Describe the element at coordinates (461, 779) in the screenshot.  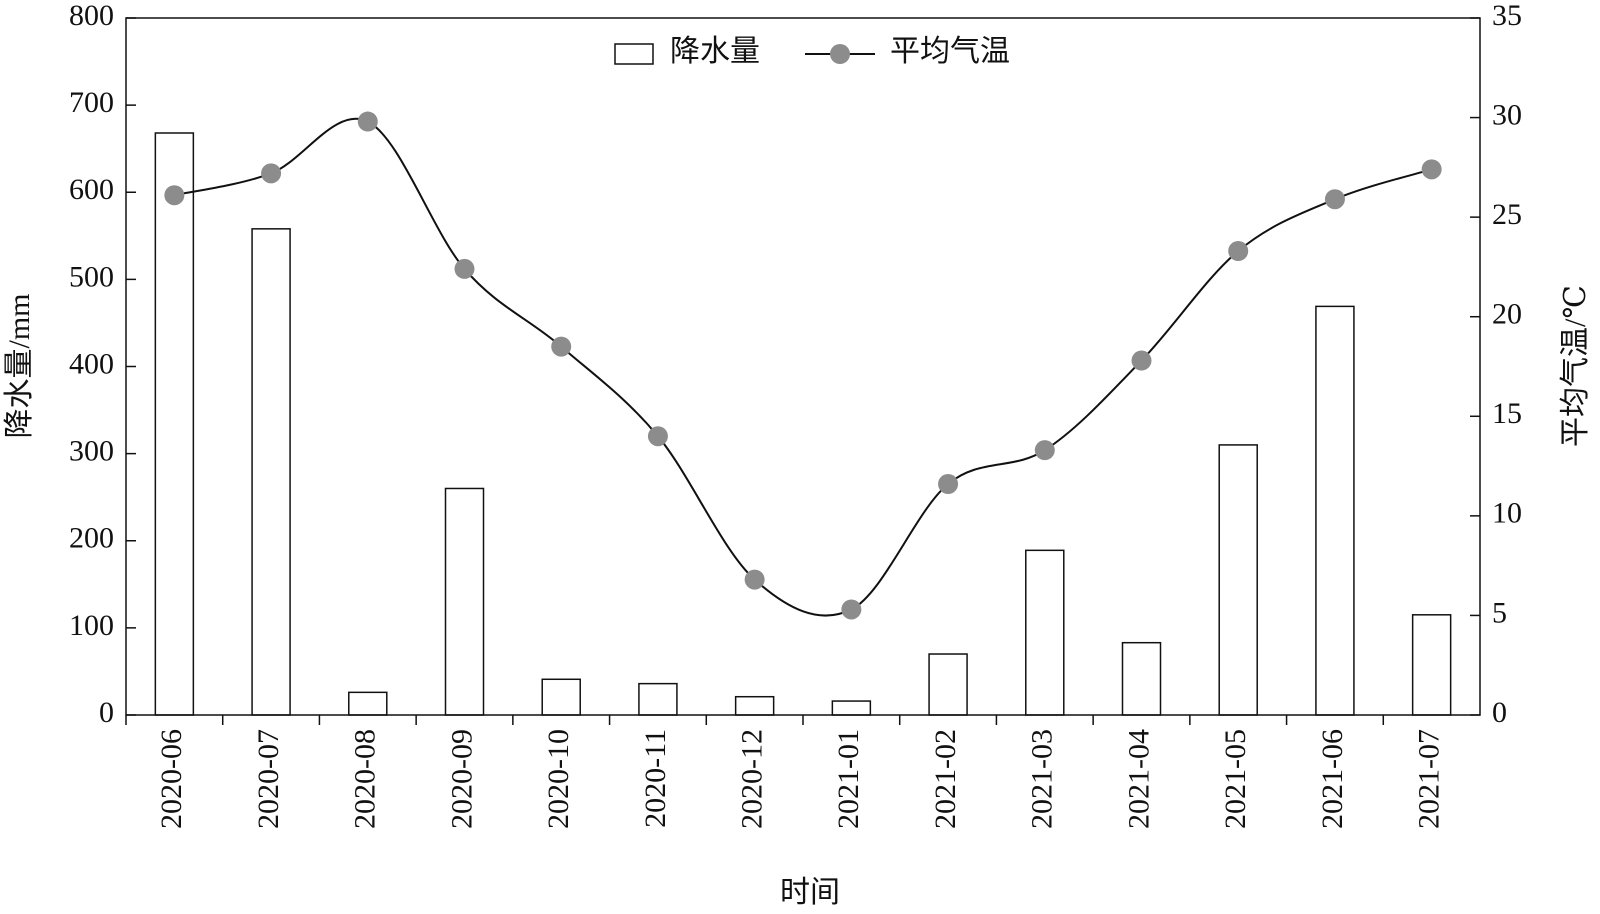
I see `x-tick-label: 2020-09` at that location.